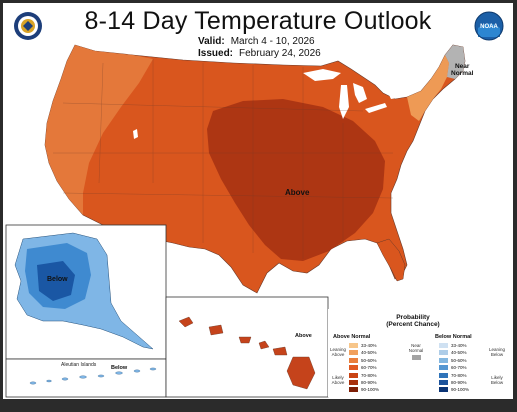 The height and width of the screenshot is (412, 517). I want to click on likely-above-line2: Above, so click(338, 382).